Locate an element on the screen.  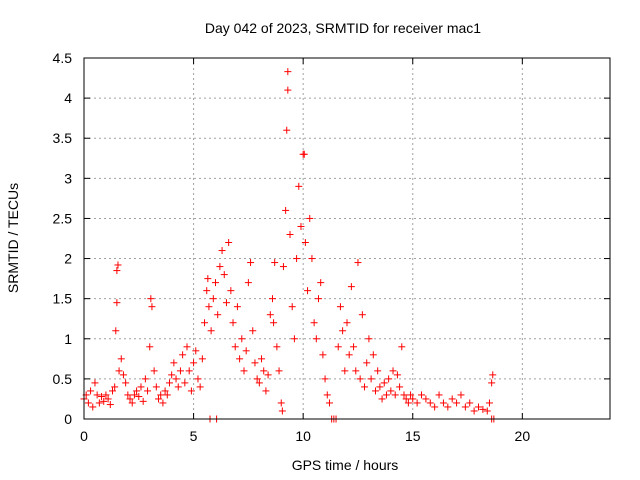
y-tick-label: 0.5 is located at coordinates (63, 379).